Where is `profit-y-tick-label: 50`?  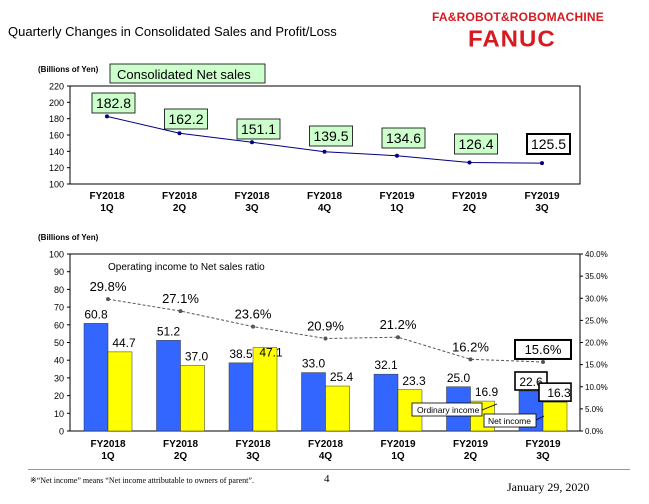
profit-y-tick-label: 50 is located at coordinates (59, 343).